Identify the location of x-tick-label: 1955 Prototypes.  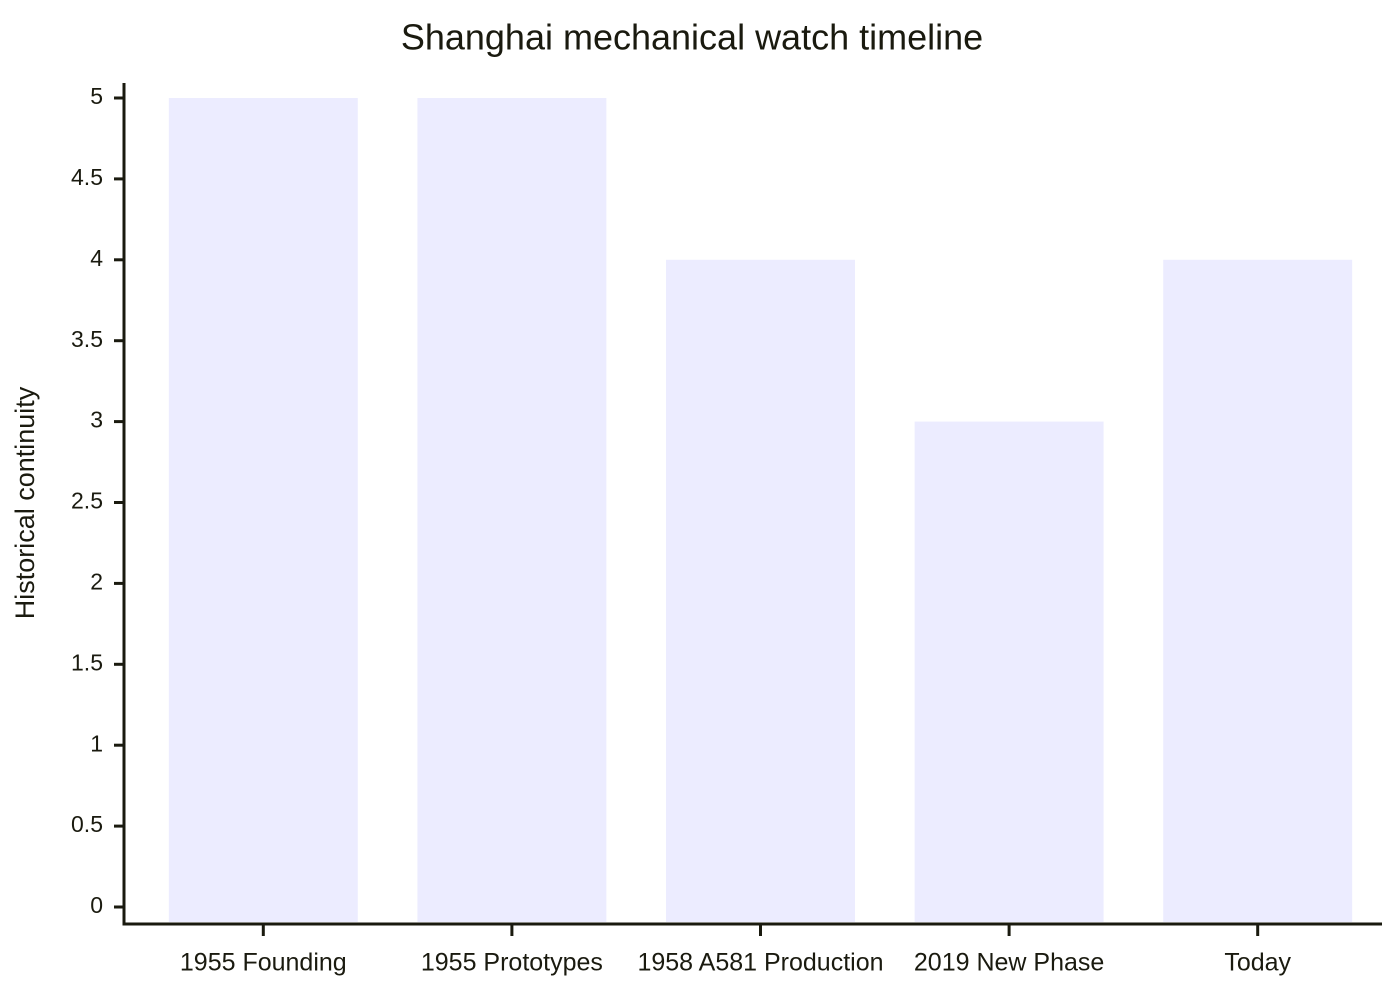
(512, 963).